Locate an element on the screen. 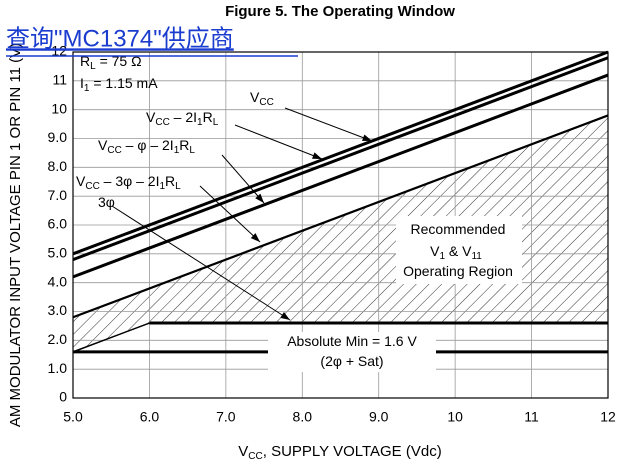  y-tick-label: 5.0 is located at coordinates (58, 253).